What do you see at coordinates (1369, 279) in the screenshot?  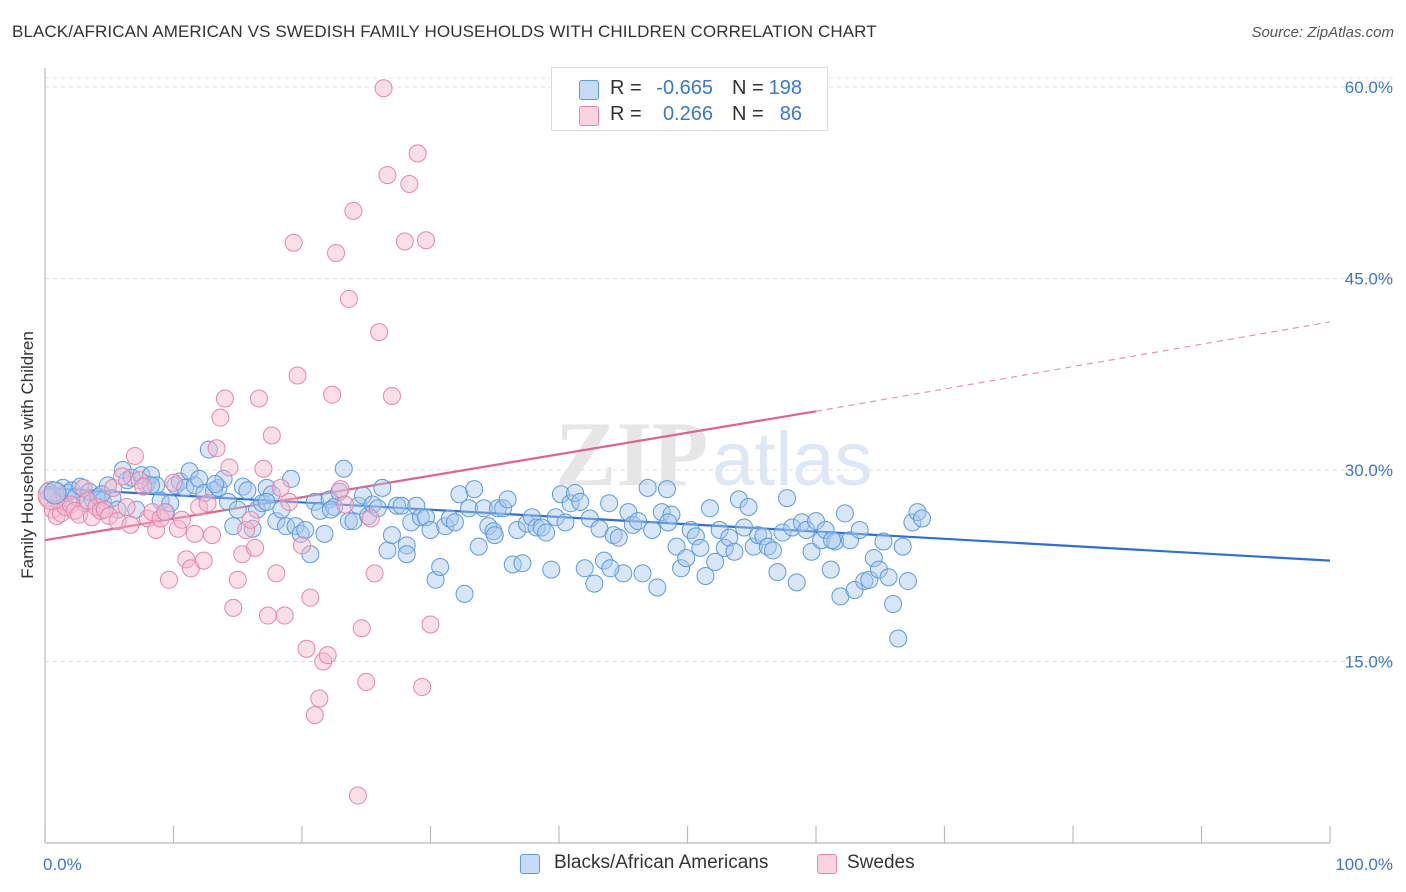 I see `y-tick-label: 45.0%` at bounding box center [1369, 279].